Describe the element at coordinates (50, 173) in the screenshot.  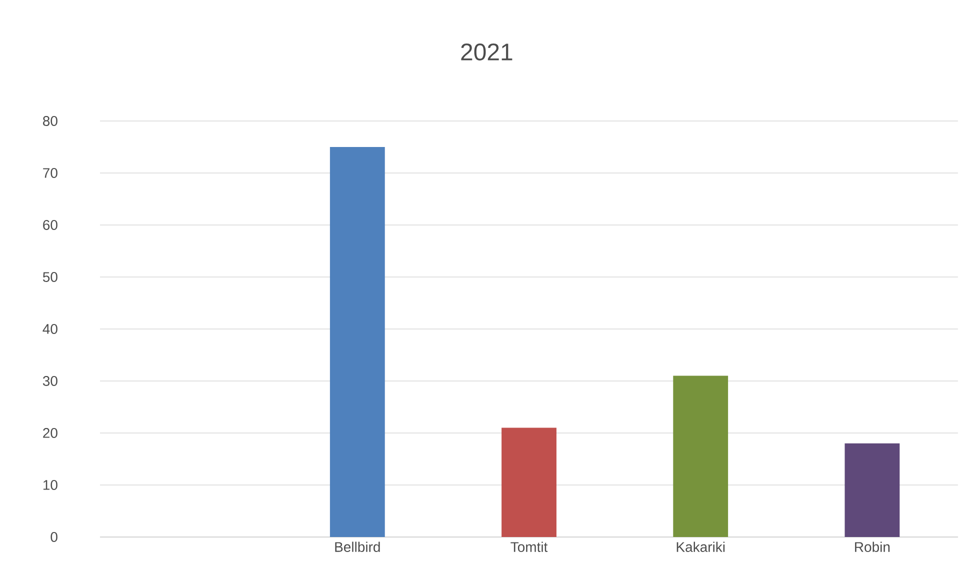
I see `y-tick-label: 70` at that location.